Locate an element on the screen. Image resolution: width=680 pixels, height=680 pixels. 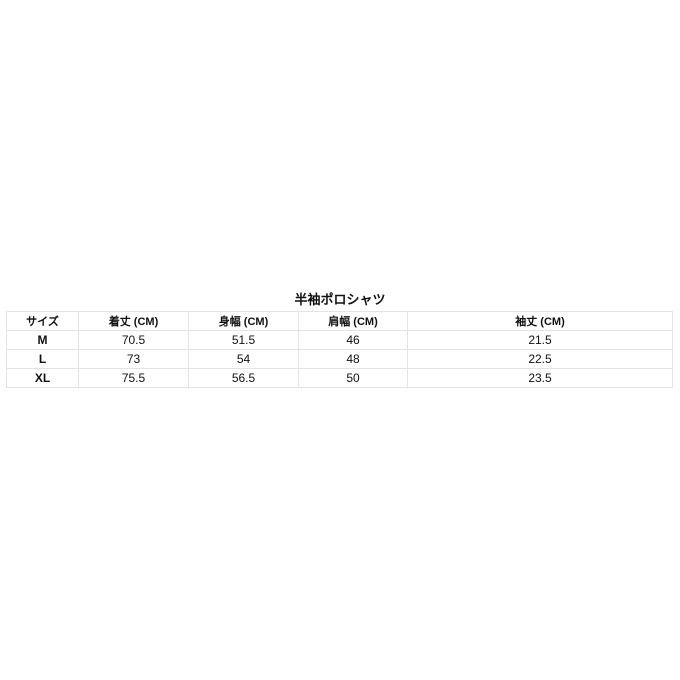
cell-size: XL is located at coordinates (42, 378).